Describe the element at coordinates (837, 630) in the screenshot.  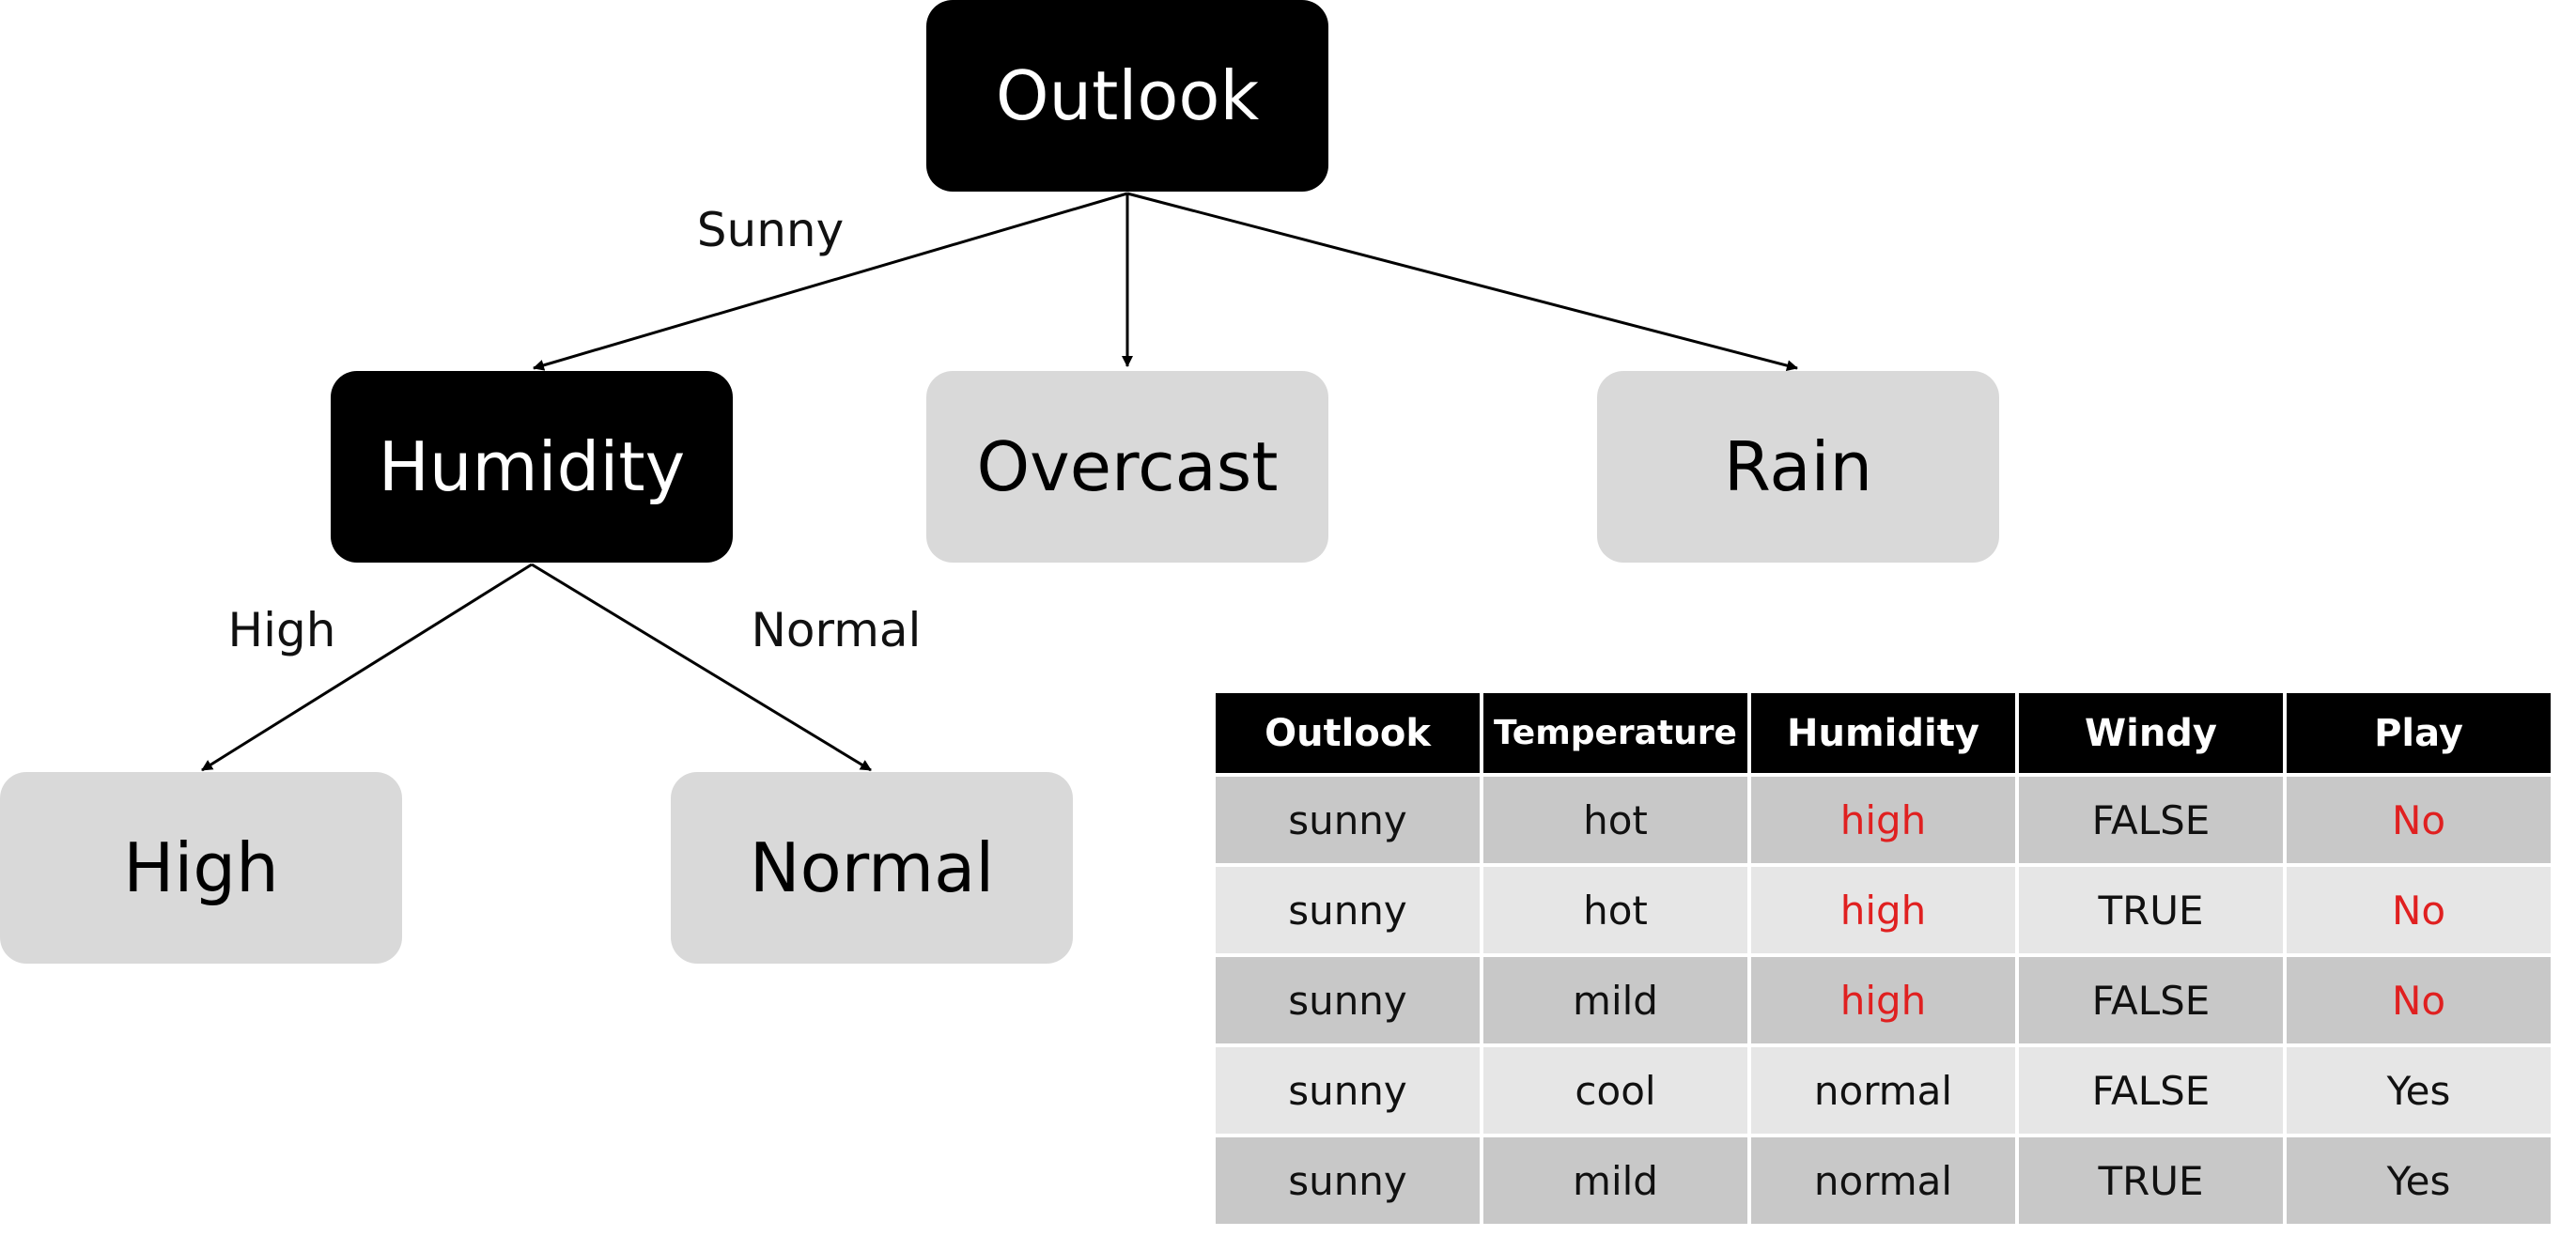
I see `edge-label-normal: Normal` at that location.